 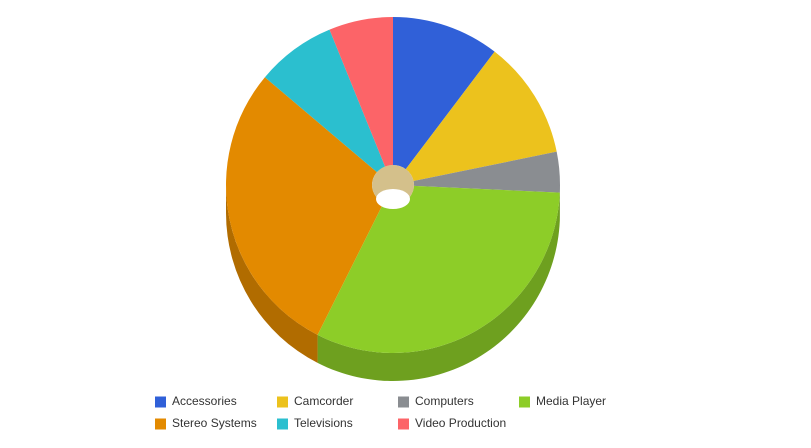 What do you see at coordinates (204, 401) in the screenshot?
I see `legend-label: Accessories` at bounding box center [204, 401].